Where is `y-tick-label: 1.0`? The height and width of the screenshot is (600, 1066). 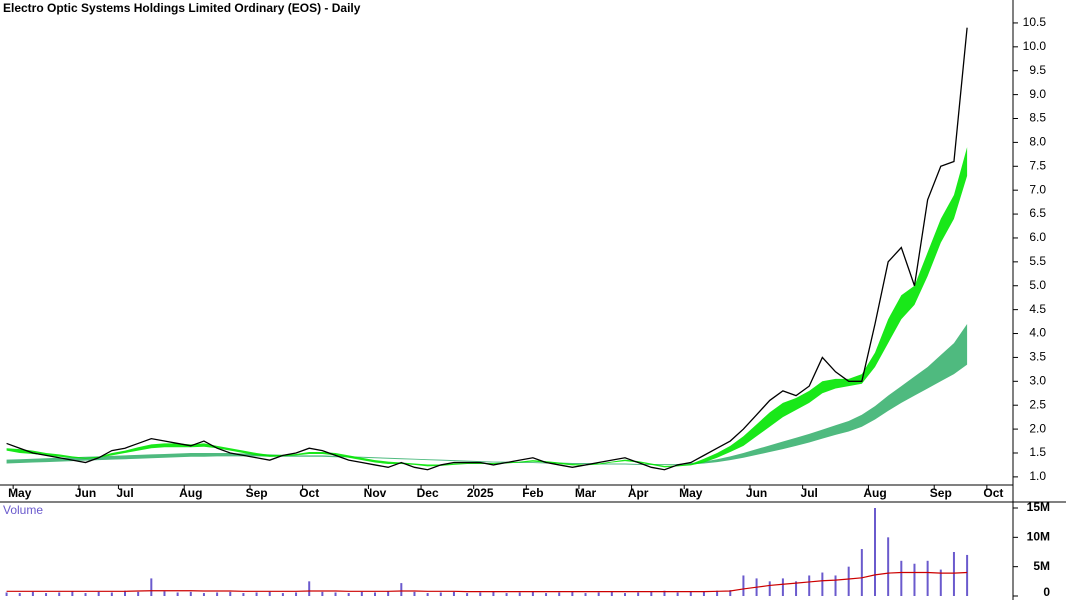 y-tick-label: 1.0 is located at coordinates (1037, 476).